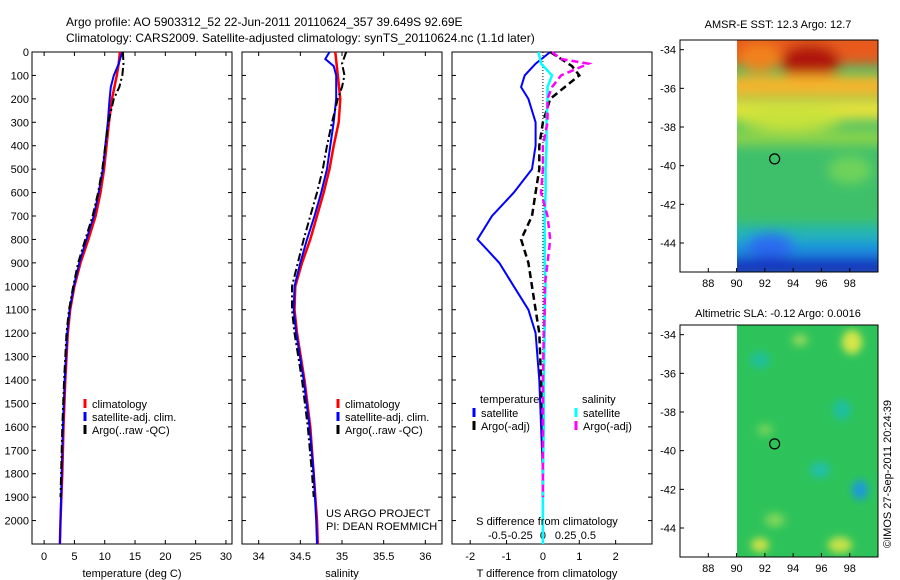 This screenshot has height=580, width=900. I want to click on sst-map-axes, so click(779, 156).